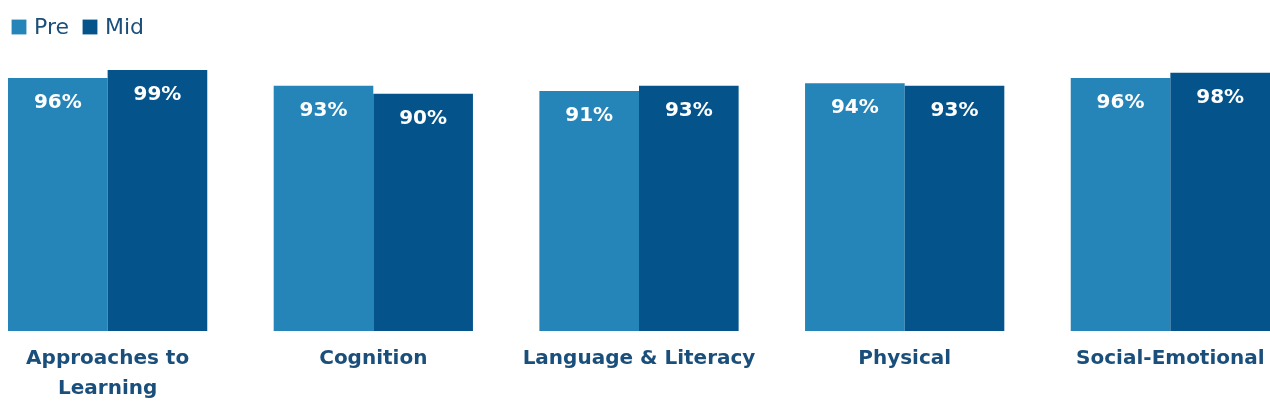  Describe the element at coordinates (125, 26) in the screenshot. I see `legend-label: Mid` at that location.